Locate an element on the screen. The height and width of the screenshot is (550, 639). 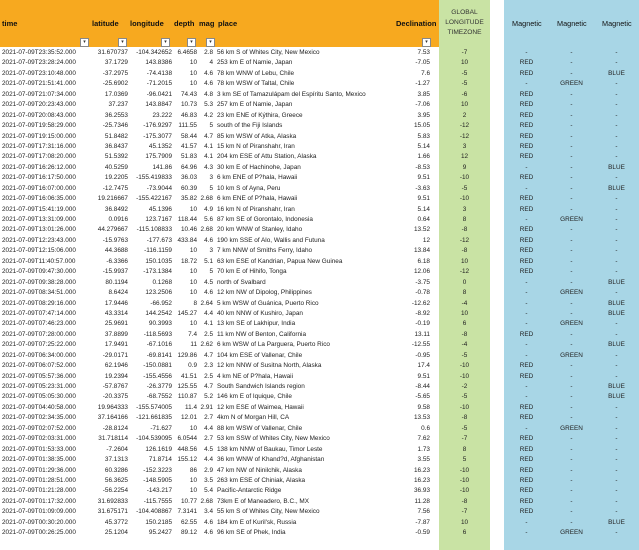
cell-latitude: -37.2975 is located at coordinates (115, 73).